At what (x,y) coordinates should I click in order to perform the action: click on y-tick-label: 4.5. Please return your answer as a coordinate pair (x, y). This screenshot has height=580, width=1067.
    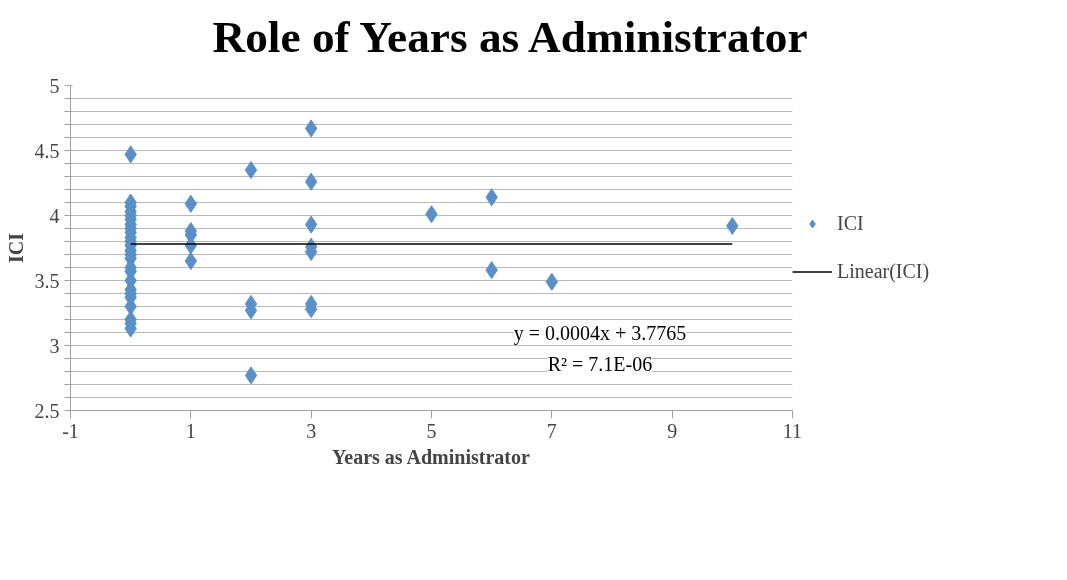
    Looking at the image, I should click on (47, 150).